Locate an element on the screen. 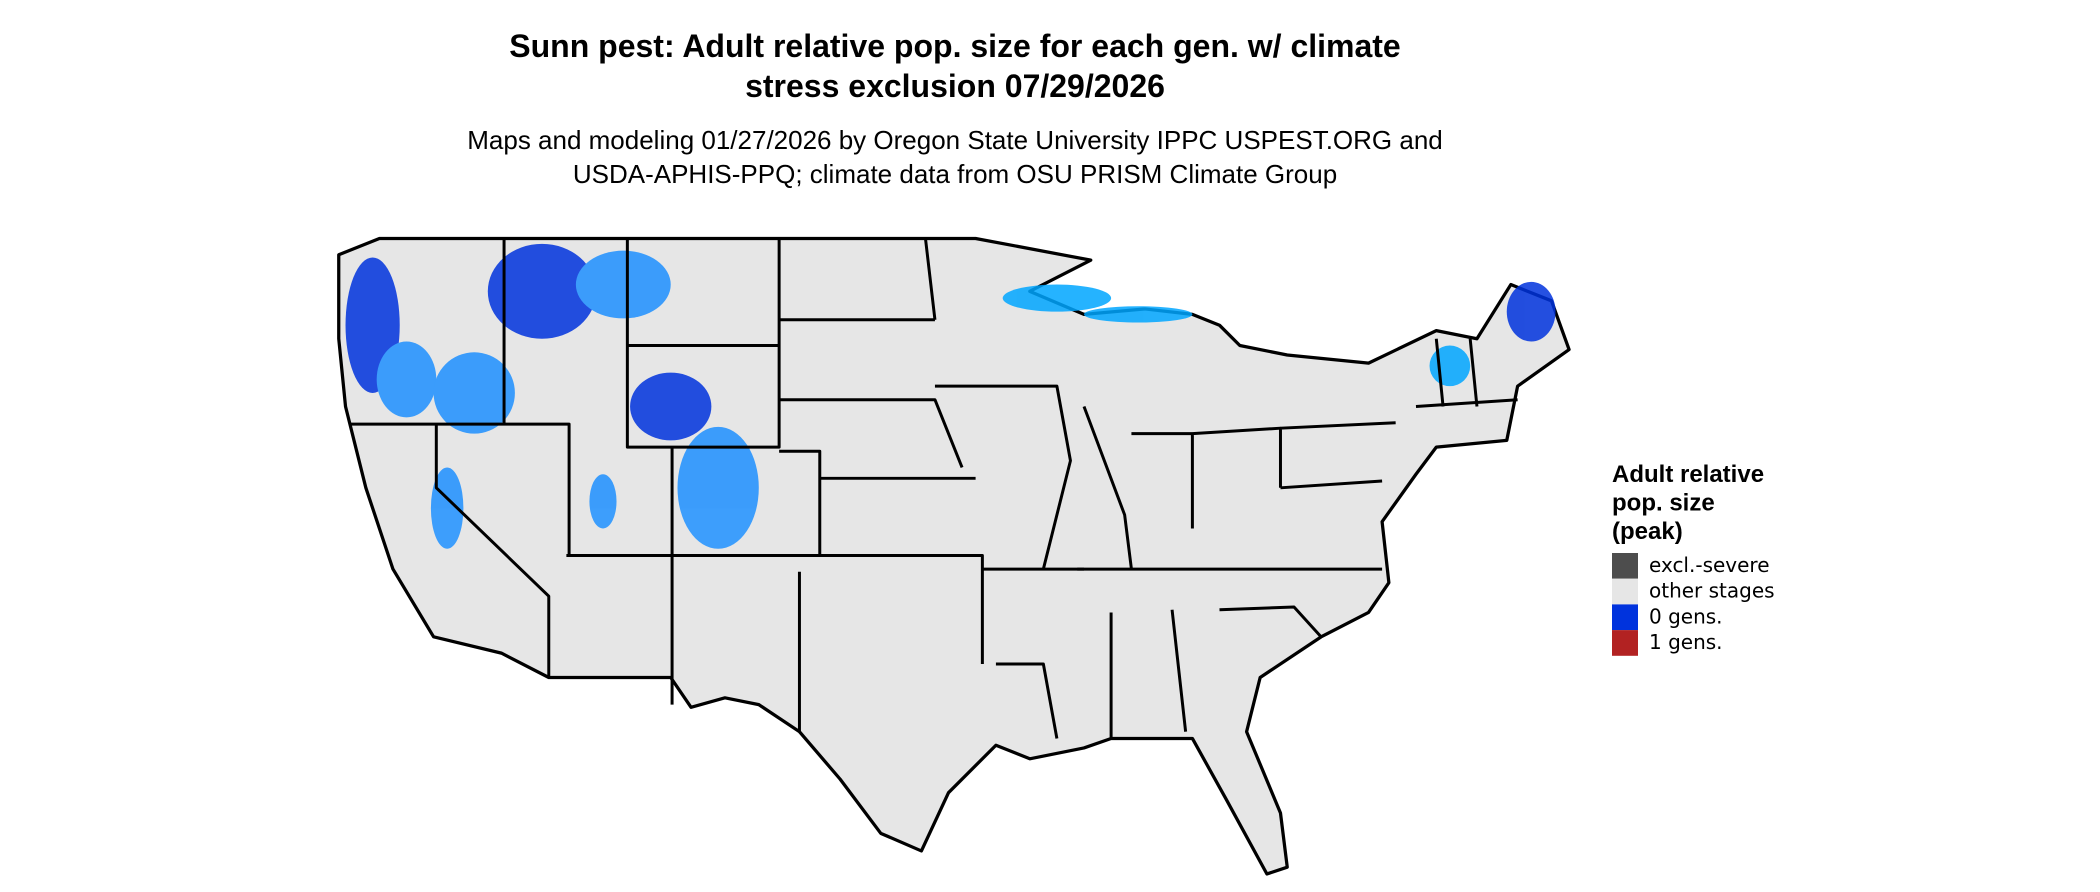 The image size is (2100, 892). title: stress exclusion 07/29/2026 is located at coordinates (955, 86).